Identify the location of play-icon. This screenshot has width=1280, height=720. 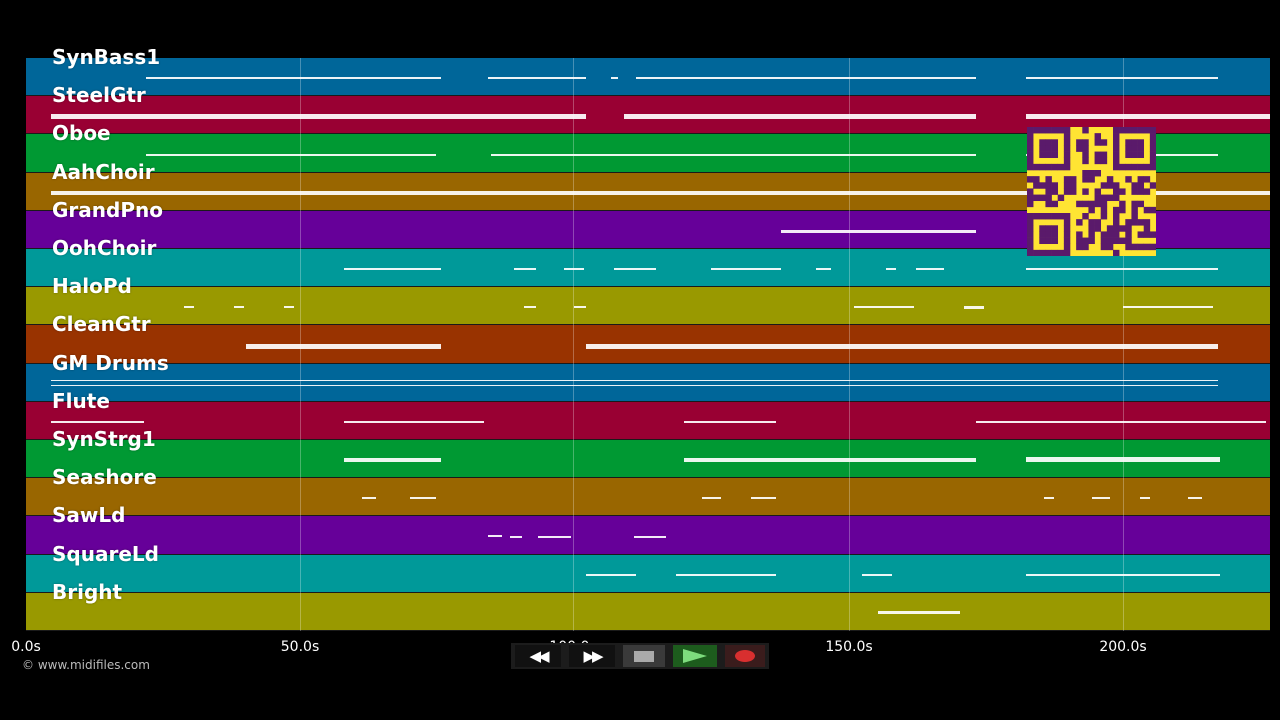
(695, 656).